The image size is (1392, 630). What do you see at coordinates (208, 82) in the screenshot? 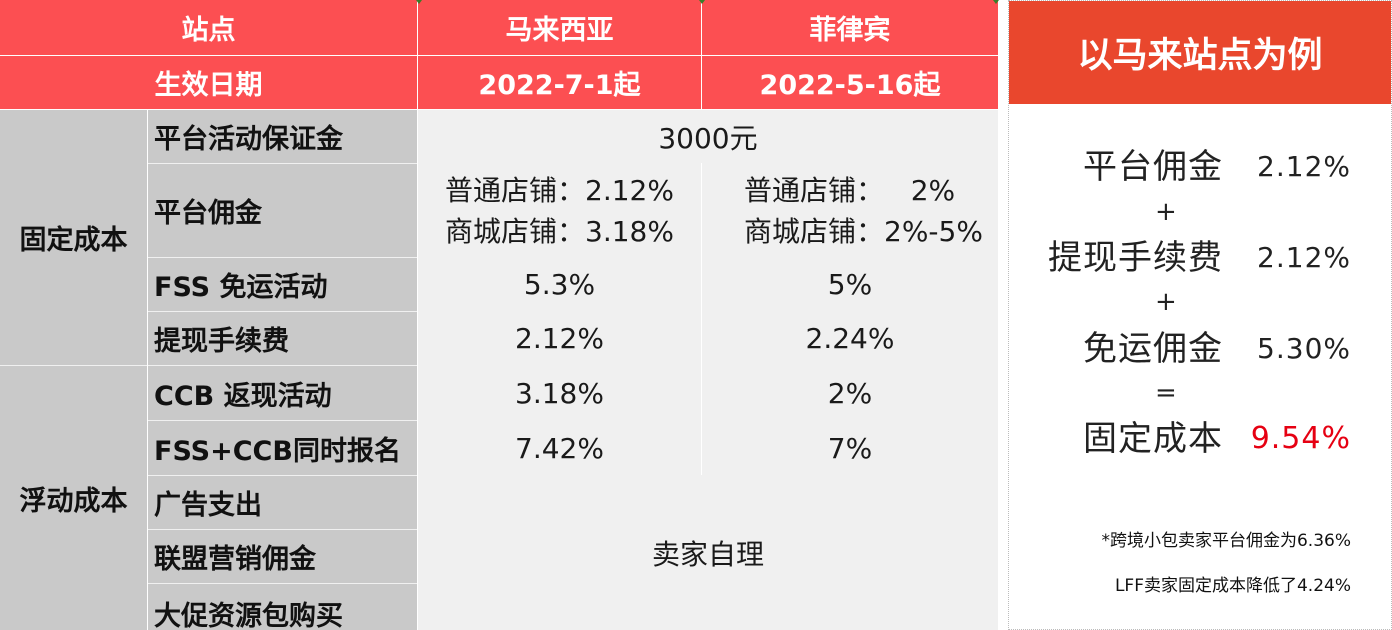
I see `header-date-label: 生效日期` at bounding box center [208, 82].